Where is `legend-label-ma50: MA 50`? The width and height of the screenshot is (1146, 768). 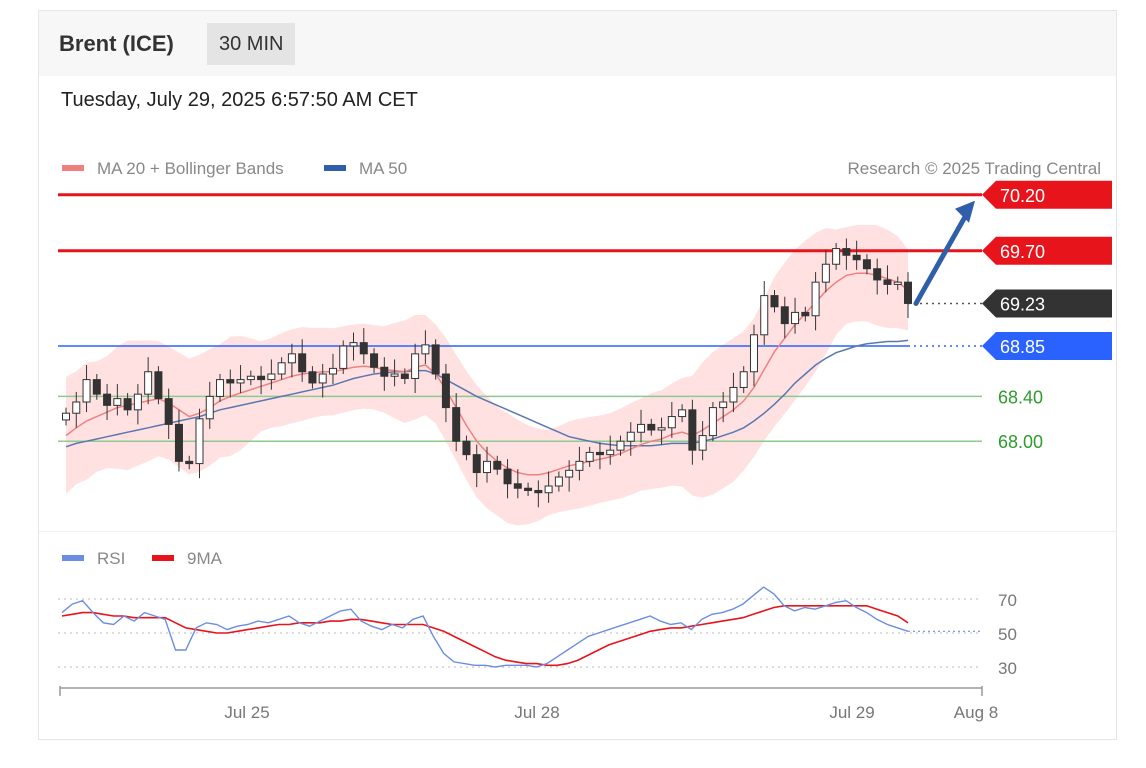
legend-label-ma50: MA 50 is located at coordinates (383, 168).